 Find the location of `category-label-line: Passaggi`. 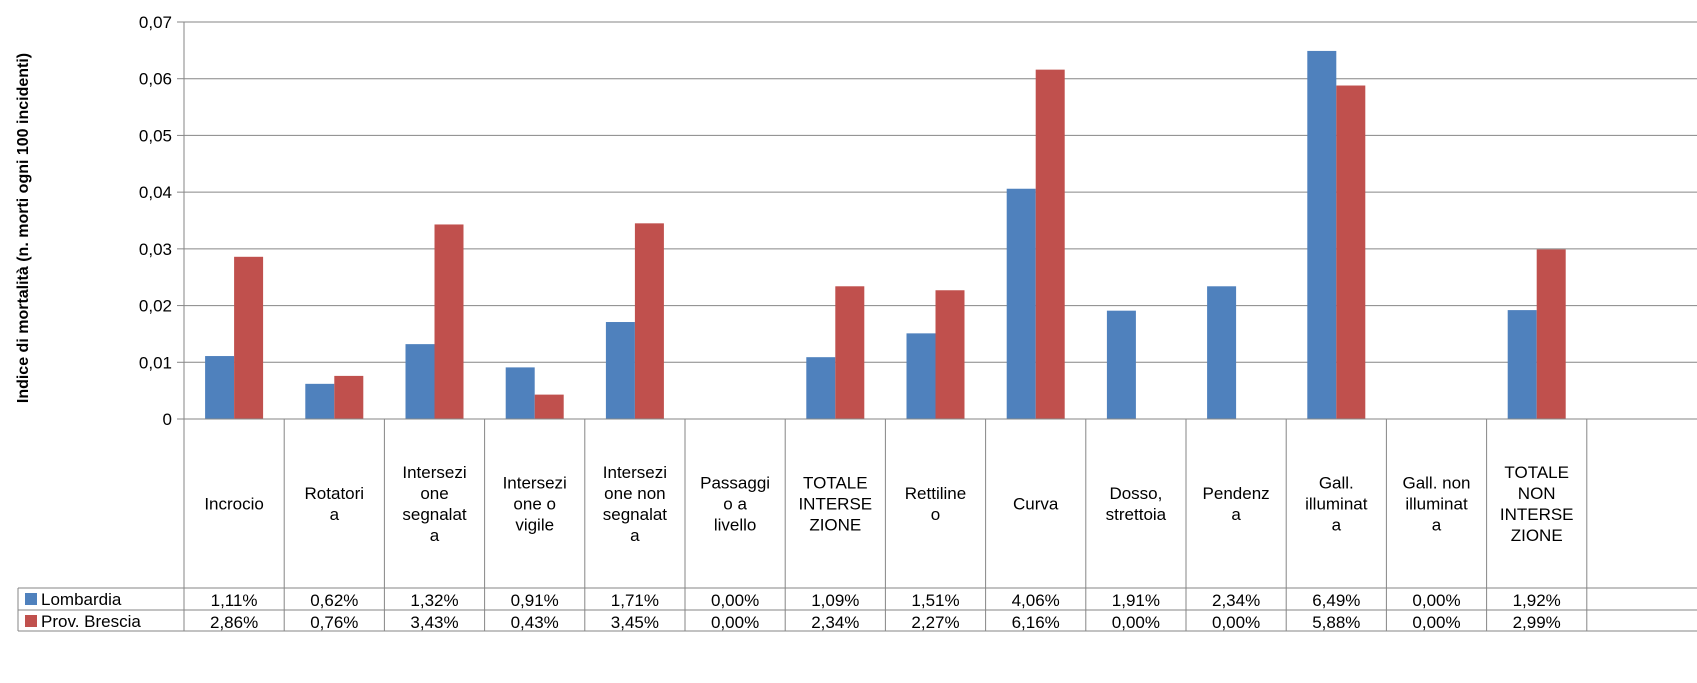

category-label-line: Passaggi is located at coordinates (735, 483).